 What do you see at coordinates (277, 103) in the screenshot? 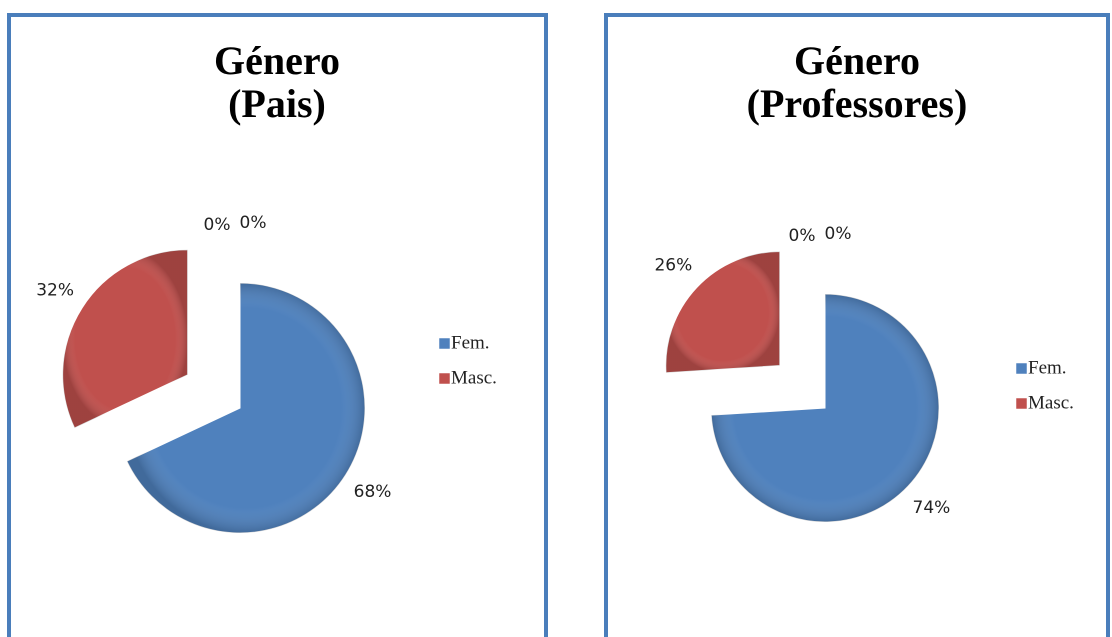
I see `chart-title: (Pais)` at bounding box center [277, 103].